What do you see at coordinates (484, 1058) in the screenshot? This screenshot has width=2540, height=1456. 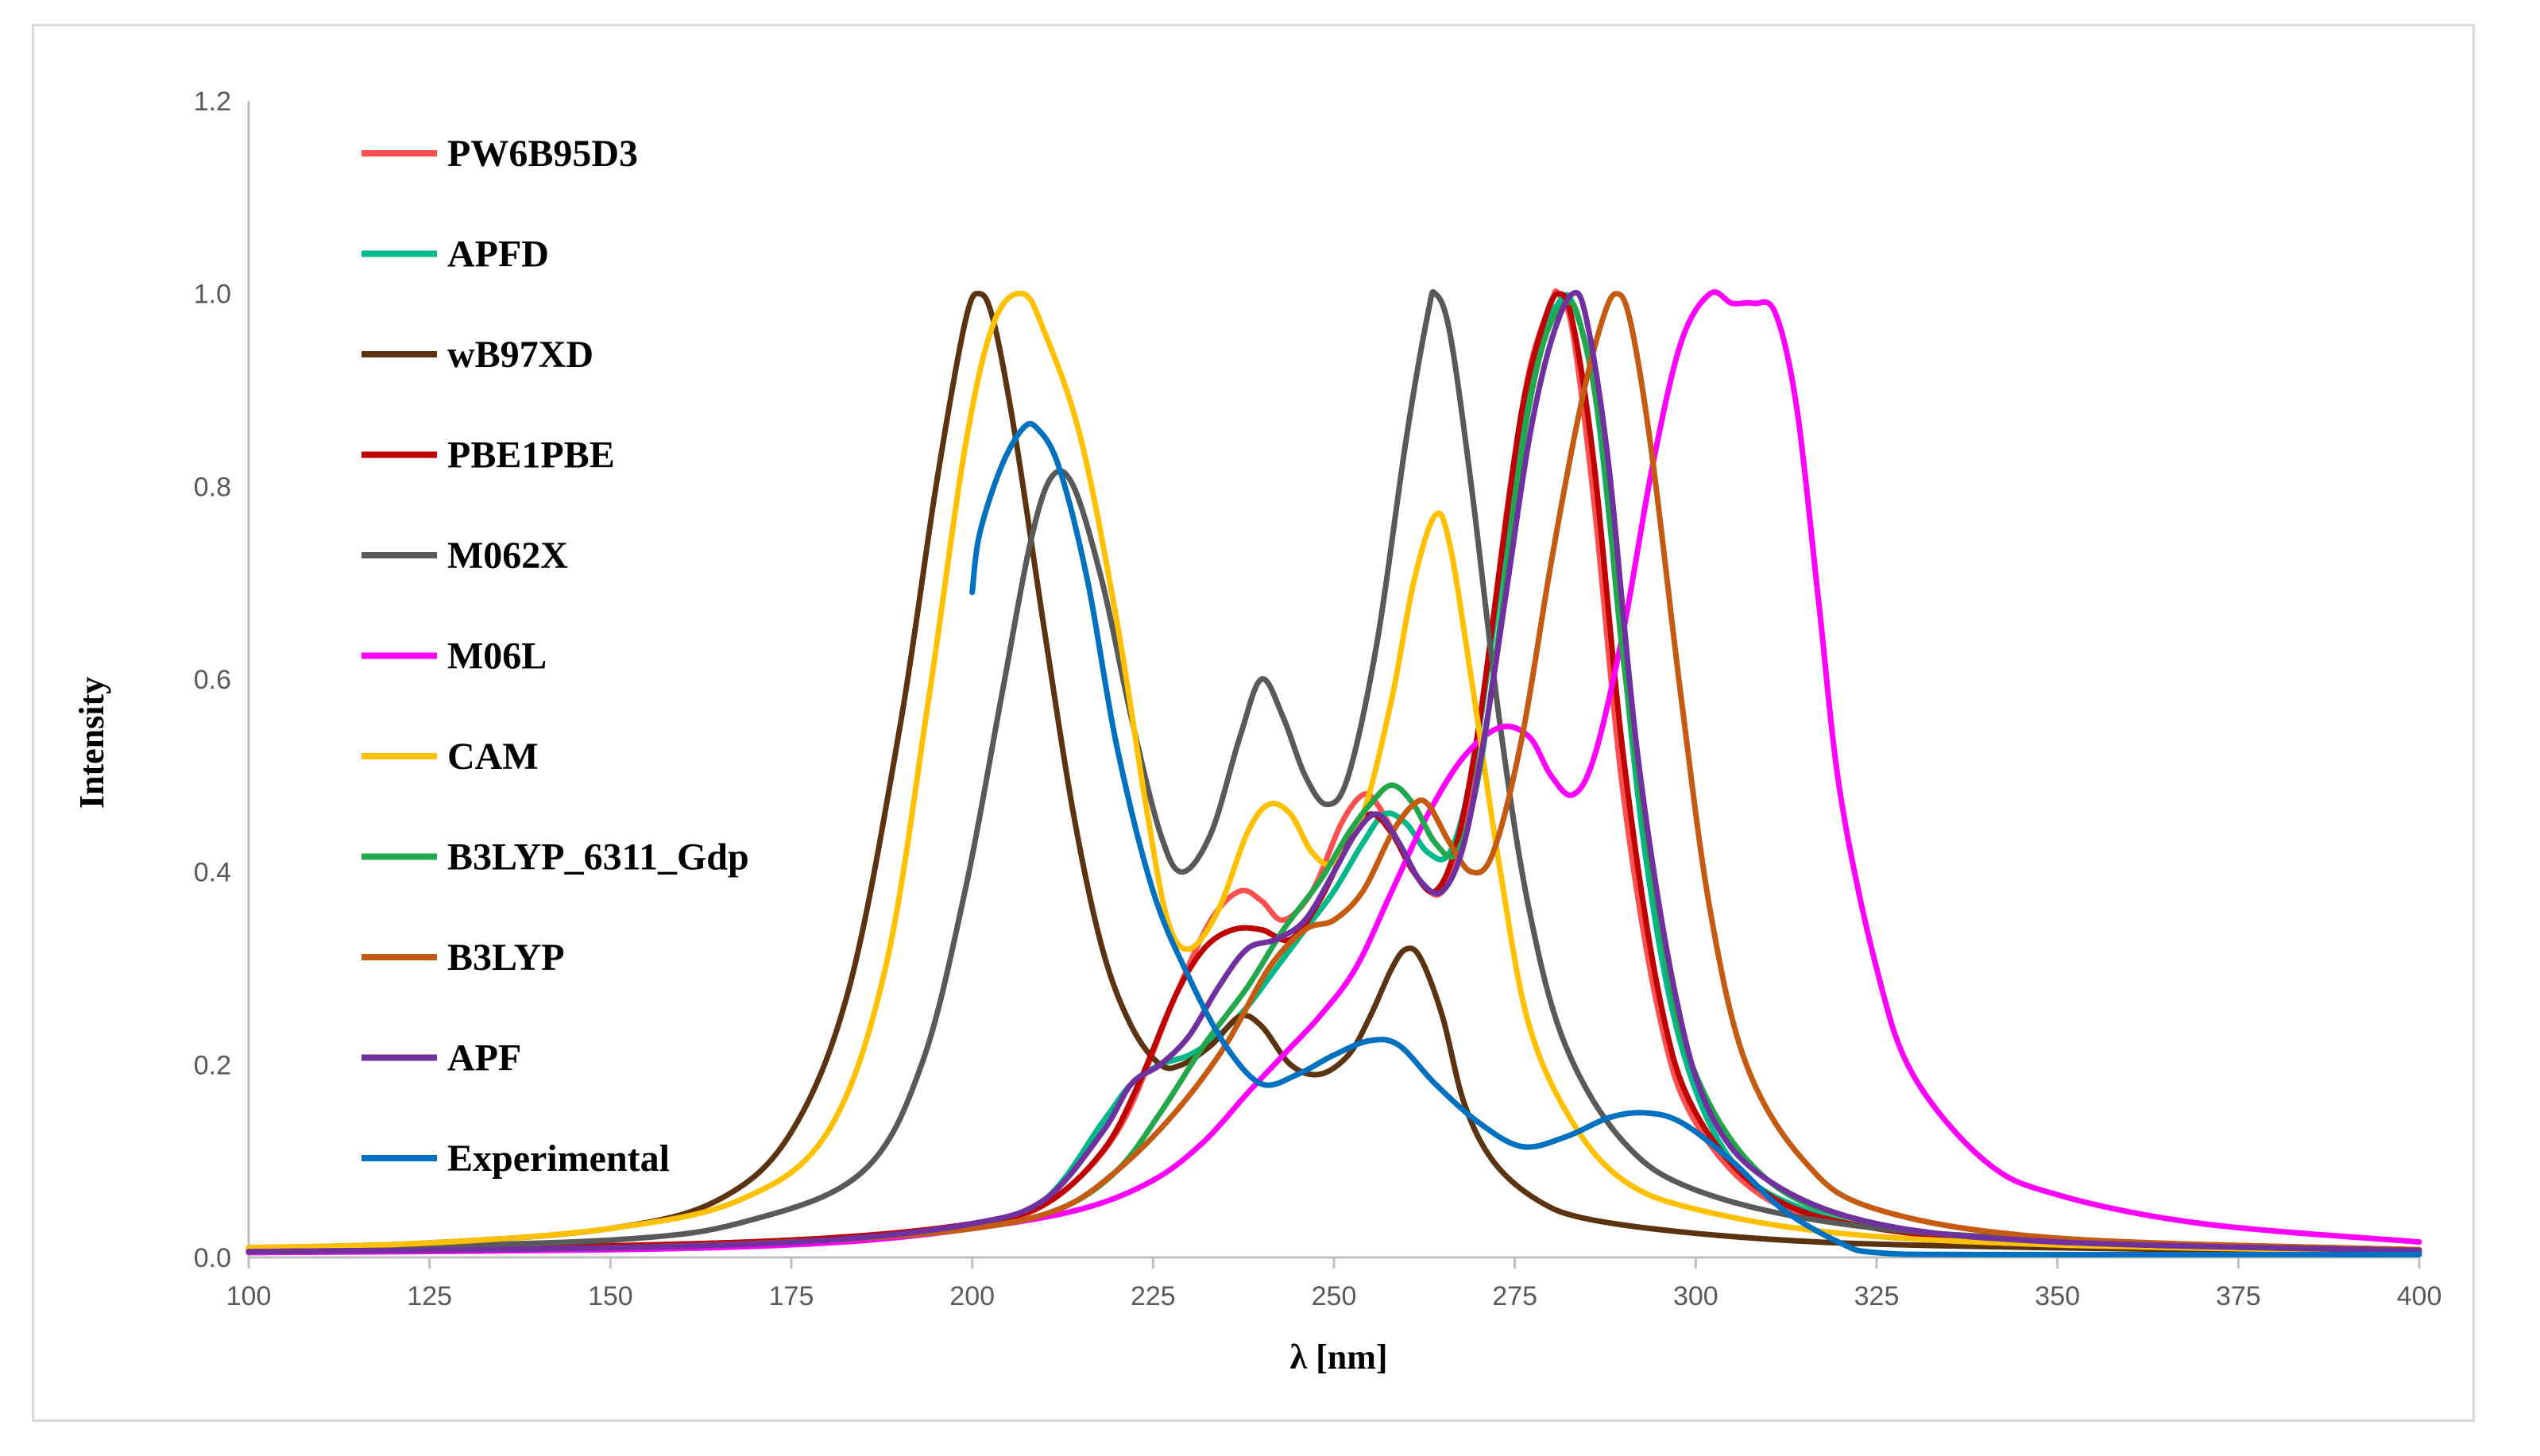 I see `legend-label-apf: APF` at bounding box center [484, 1058].